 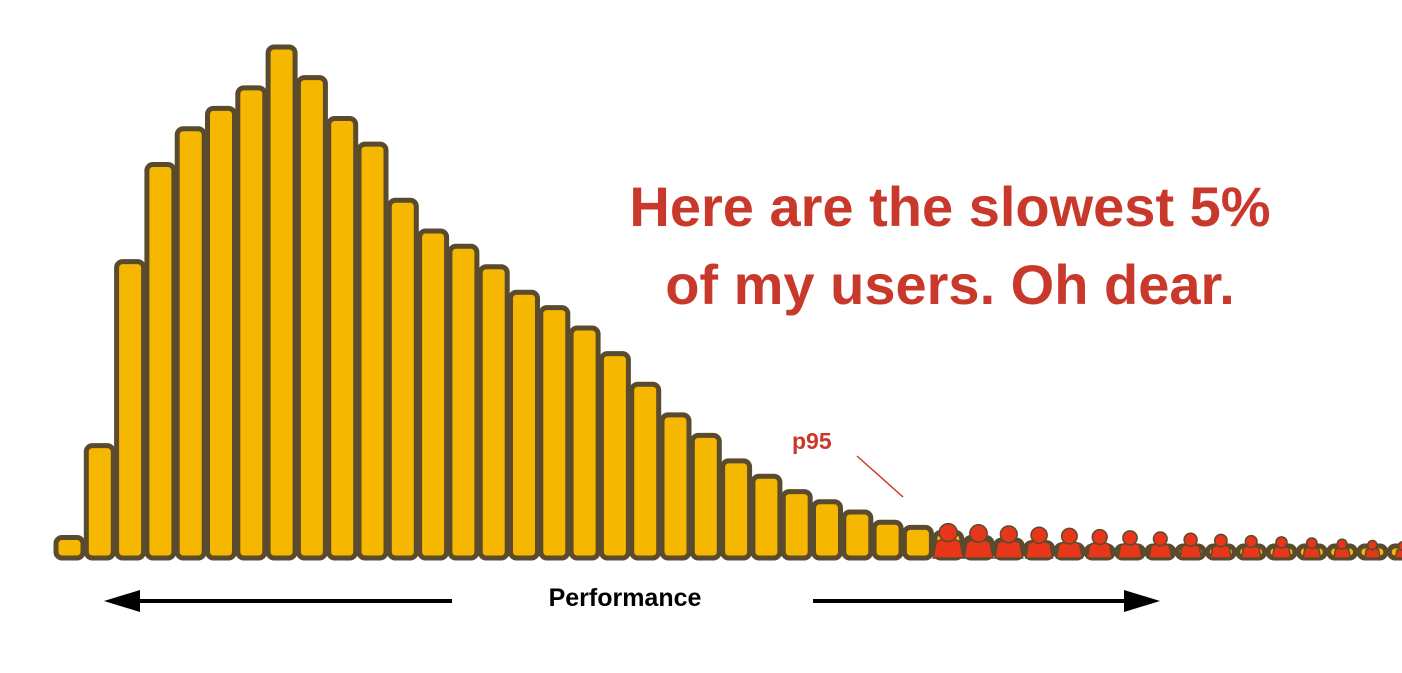 What do you see at coordinates (625, 598) in the screenshot?
I see `x-axis-label: Performance` at bounding box center [625, 598].